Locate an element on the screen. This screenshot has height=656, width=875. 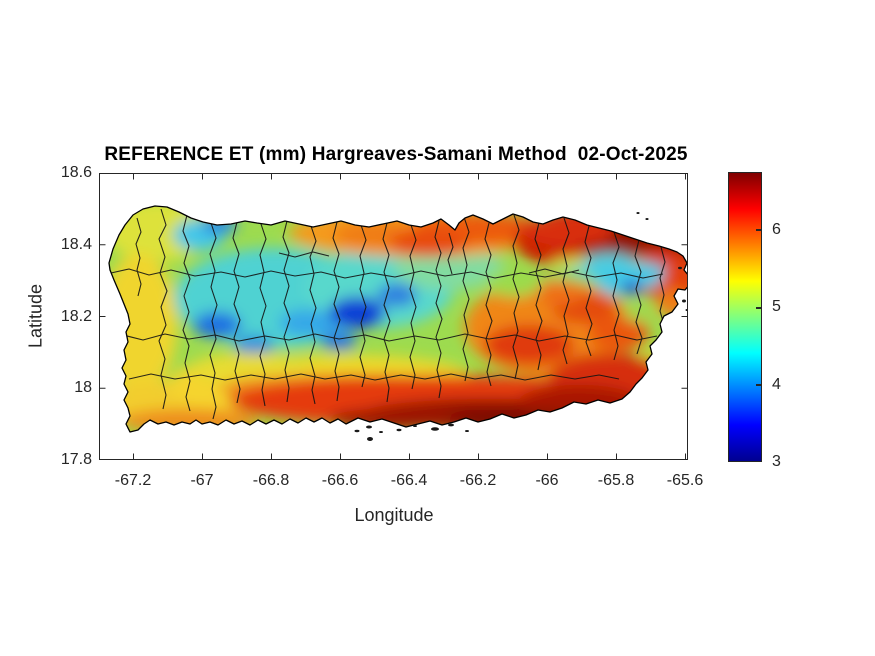
x-axis-tick-label: -65.8 is located at coordinates (616, 480).